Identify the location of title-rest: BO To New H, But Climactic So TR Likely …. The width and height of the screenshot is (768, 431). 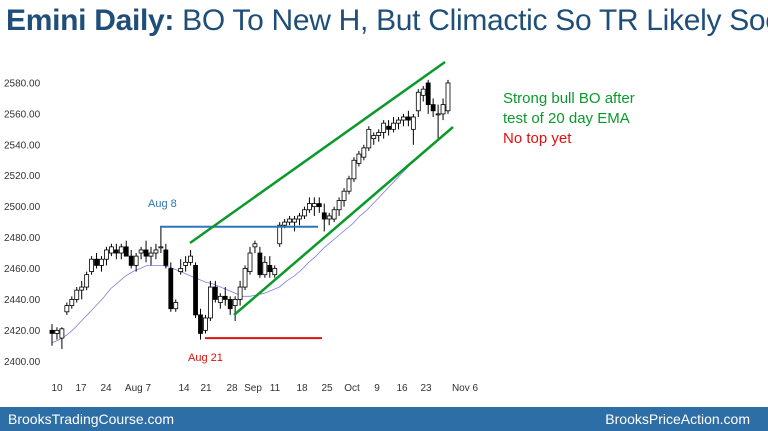
(471, 20).